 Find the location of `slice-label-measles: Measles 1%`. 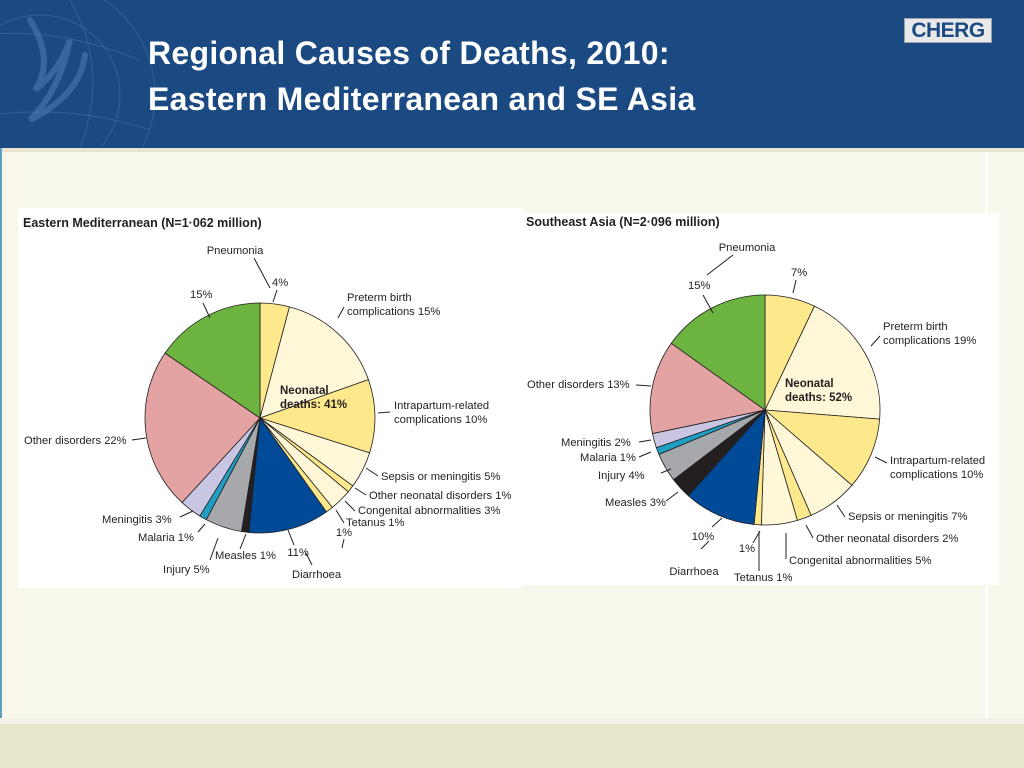

slice-label-measles: Measles 1% is located at coordinates (245, 556).